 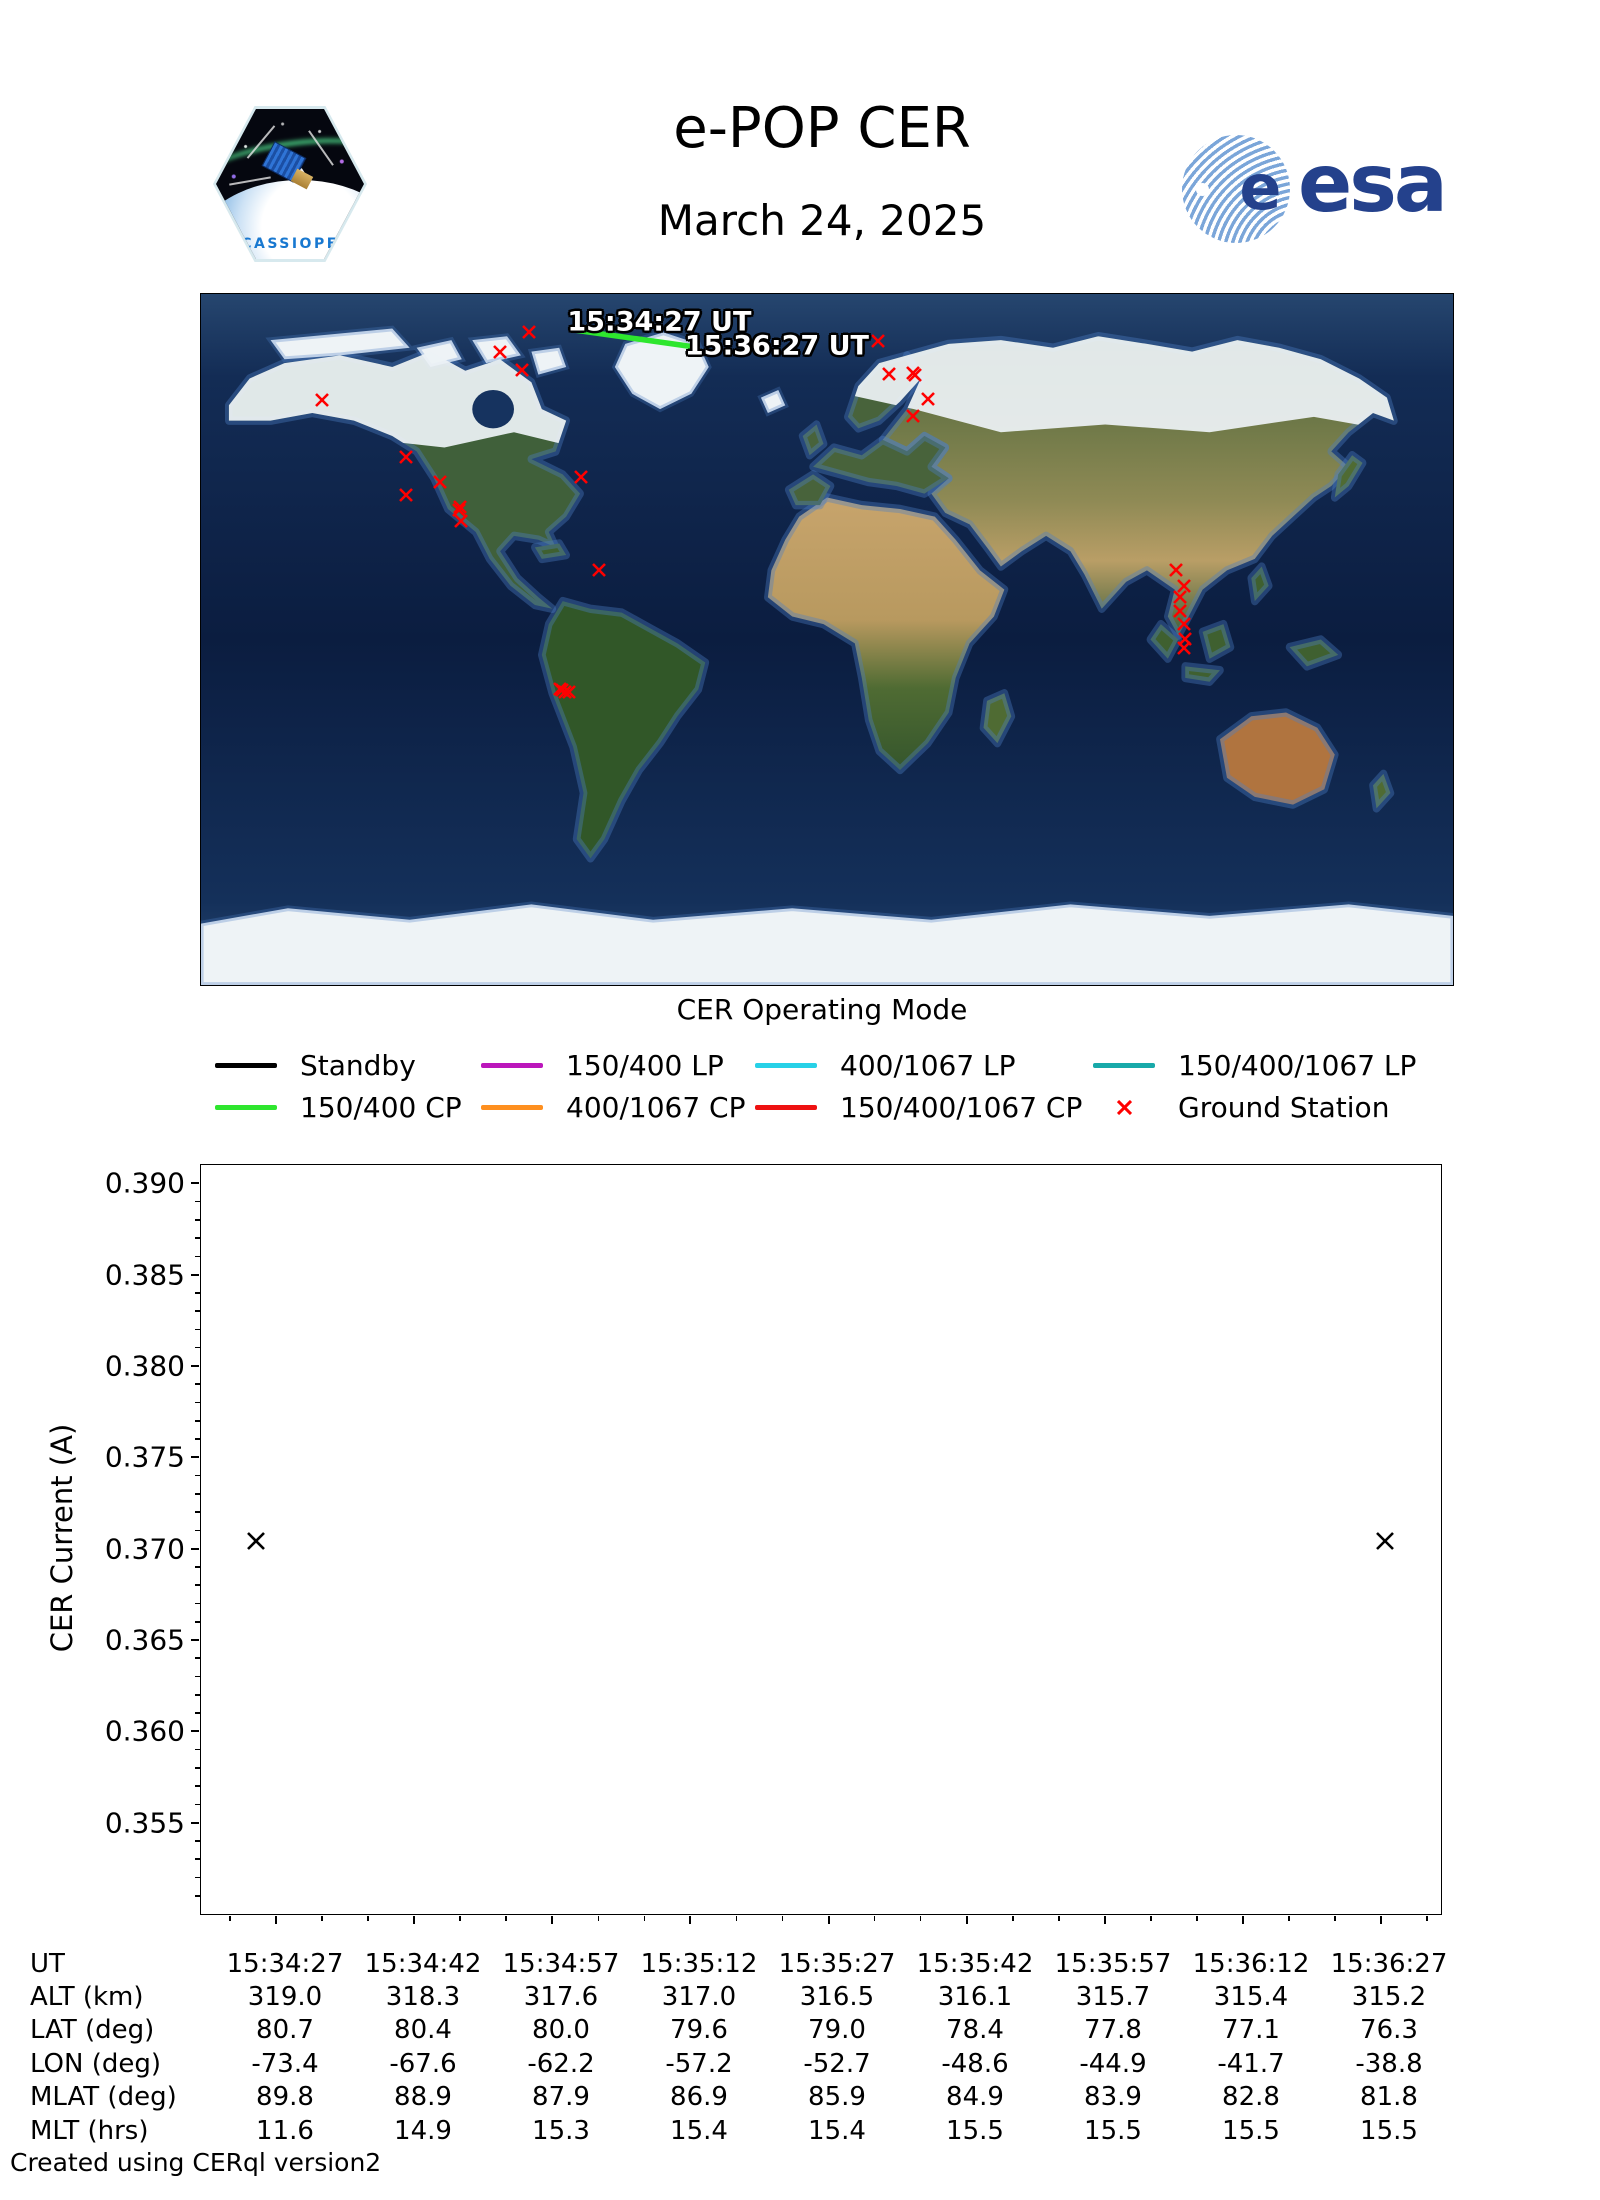 What do you see at coordinates (423, 2097) in the screenshot?
I see `table-cell: 88.9` at bounding box center [423, 2097].